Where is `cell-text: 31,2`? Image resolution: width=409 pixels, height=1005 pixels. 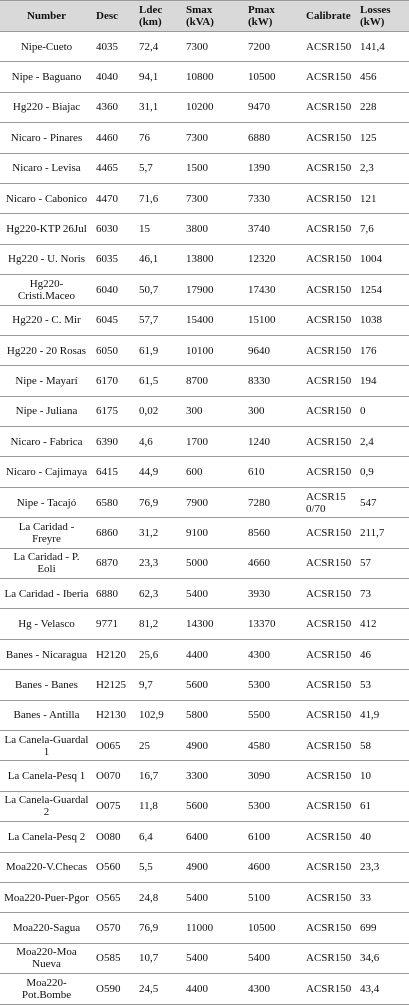
cell-text: 31,2 is located at coordinates (149, 532).